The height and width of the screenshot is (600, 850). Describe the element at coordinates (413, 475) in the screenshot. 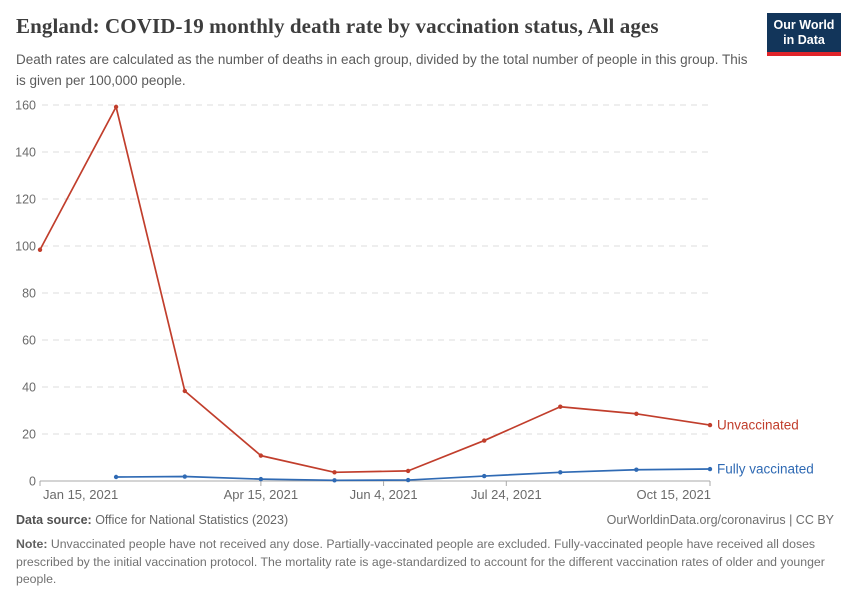

I see `series-line-fully-vaccinated` at that location.